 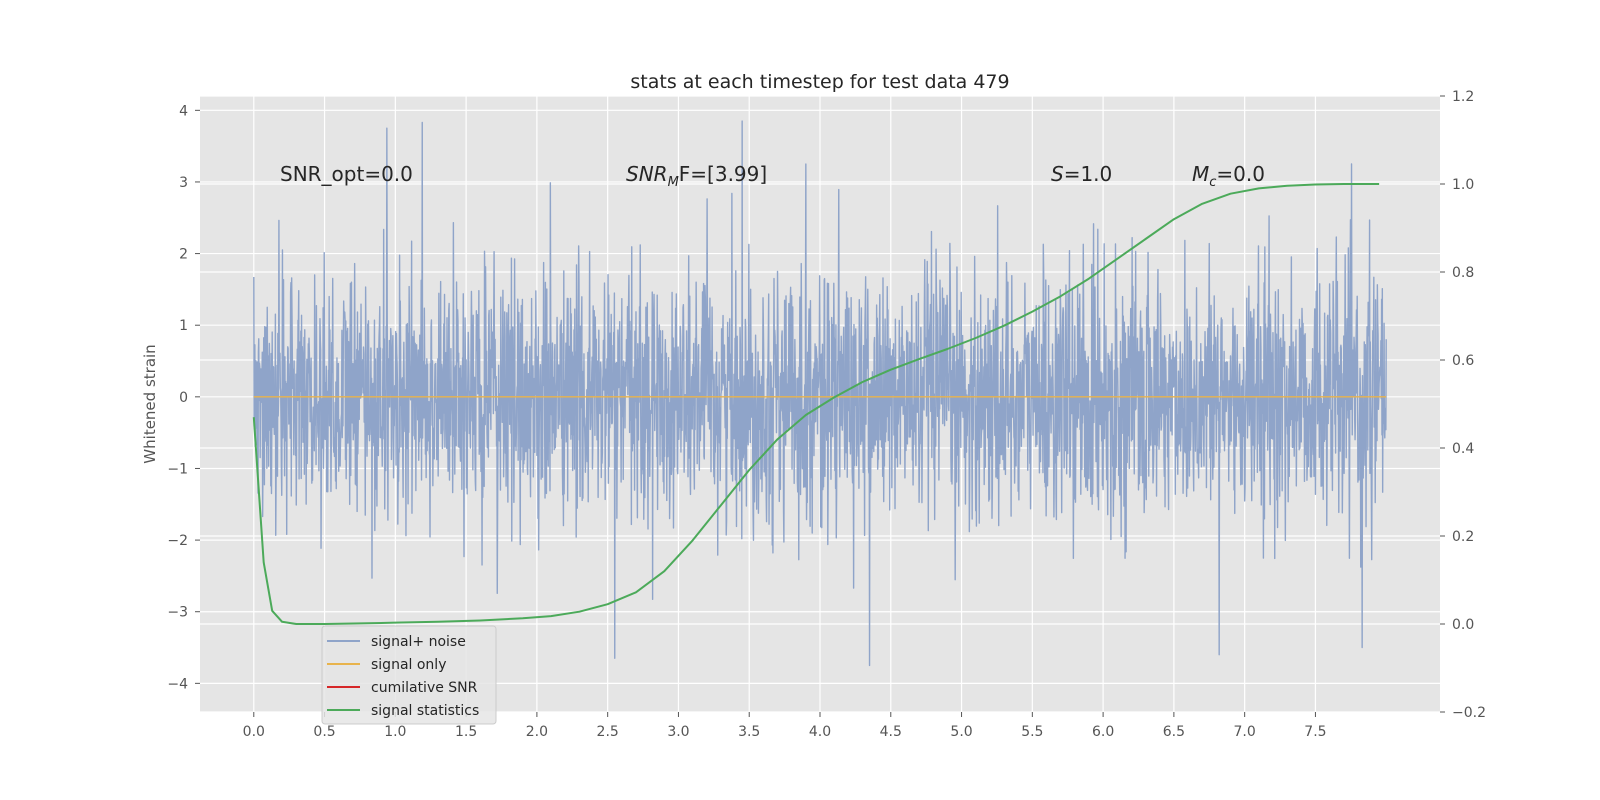 I want to click on x-tick-label: 7.5, so click(x=1315, y=732).